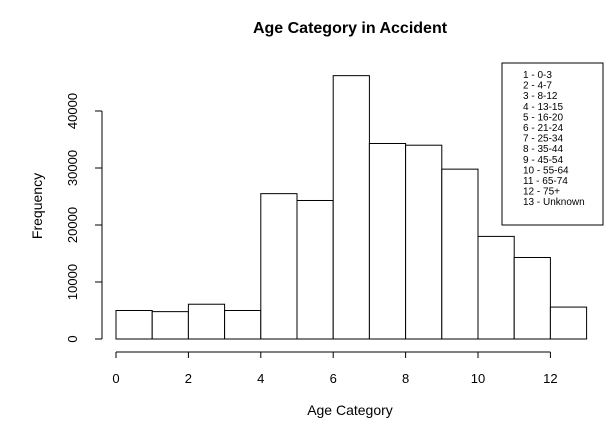 The height and width of the screenshot is (432, 616). I want to click on x-tick-label: 2, so click(188, 378).